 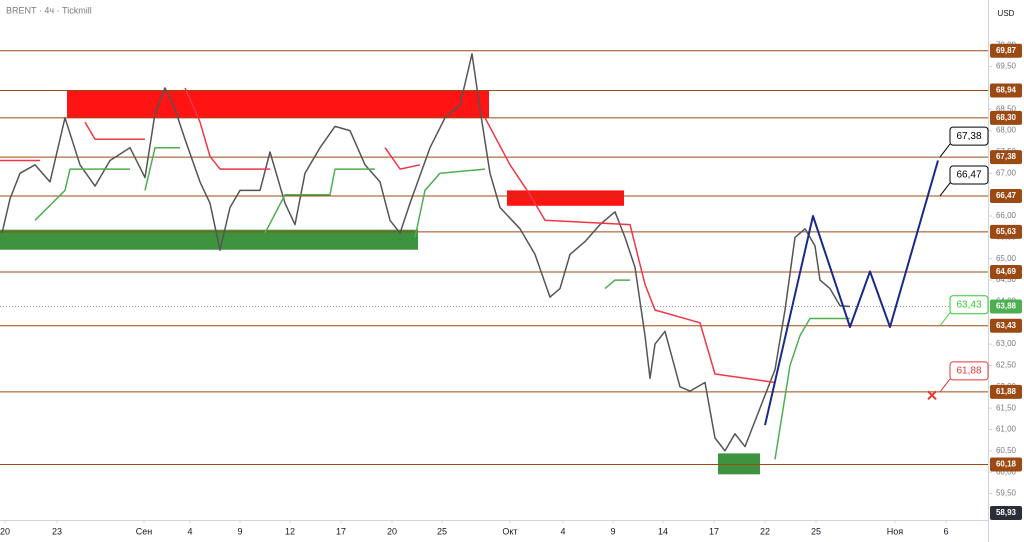 I want to click on y-tick-label: 68,00, so click(x=1006, y=130).